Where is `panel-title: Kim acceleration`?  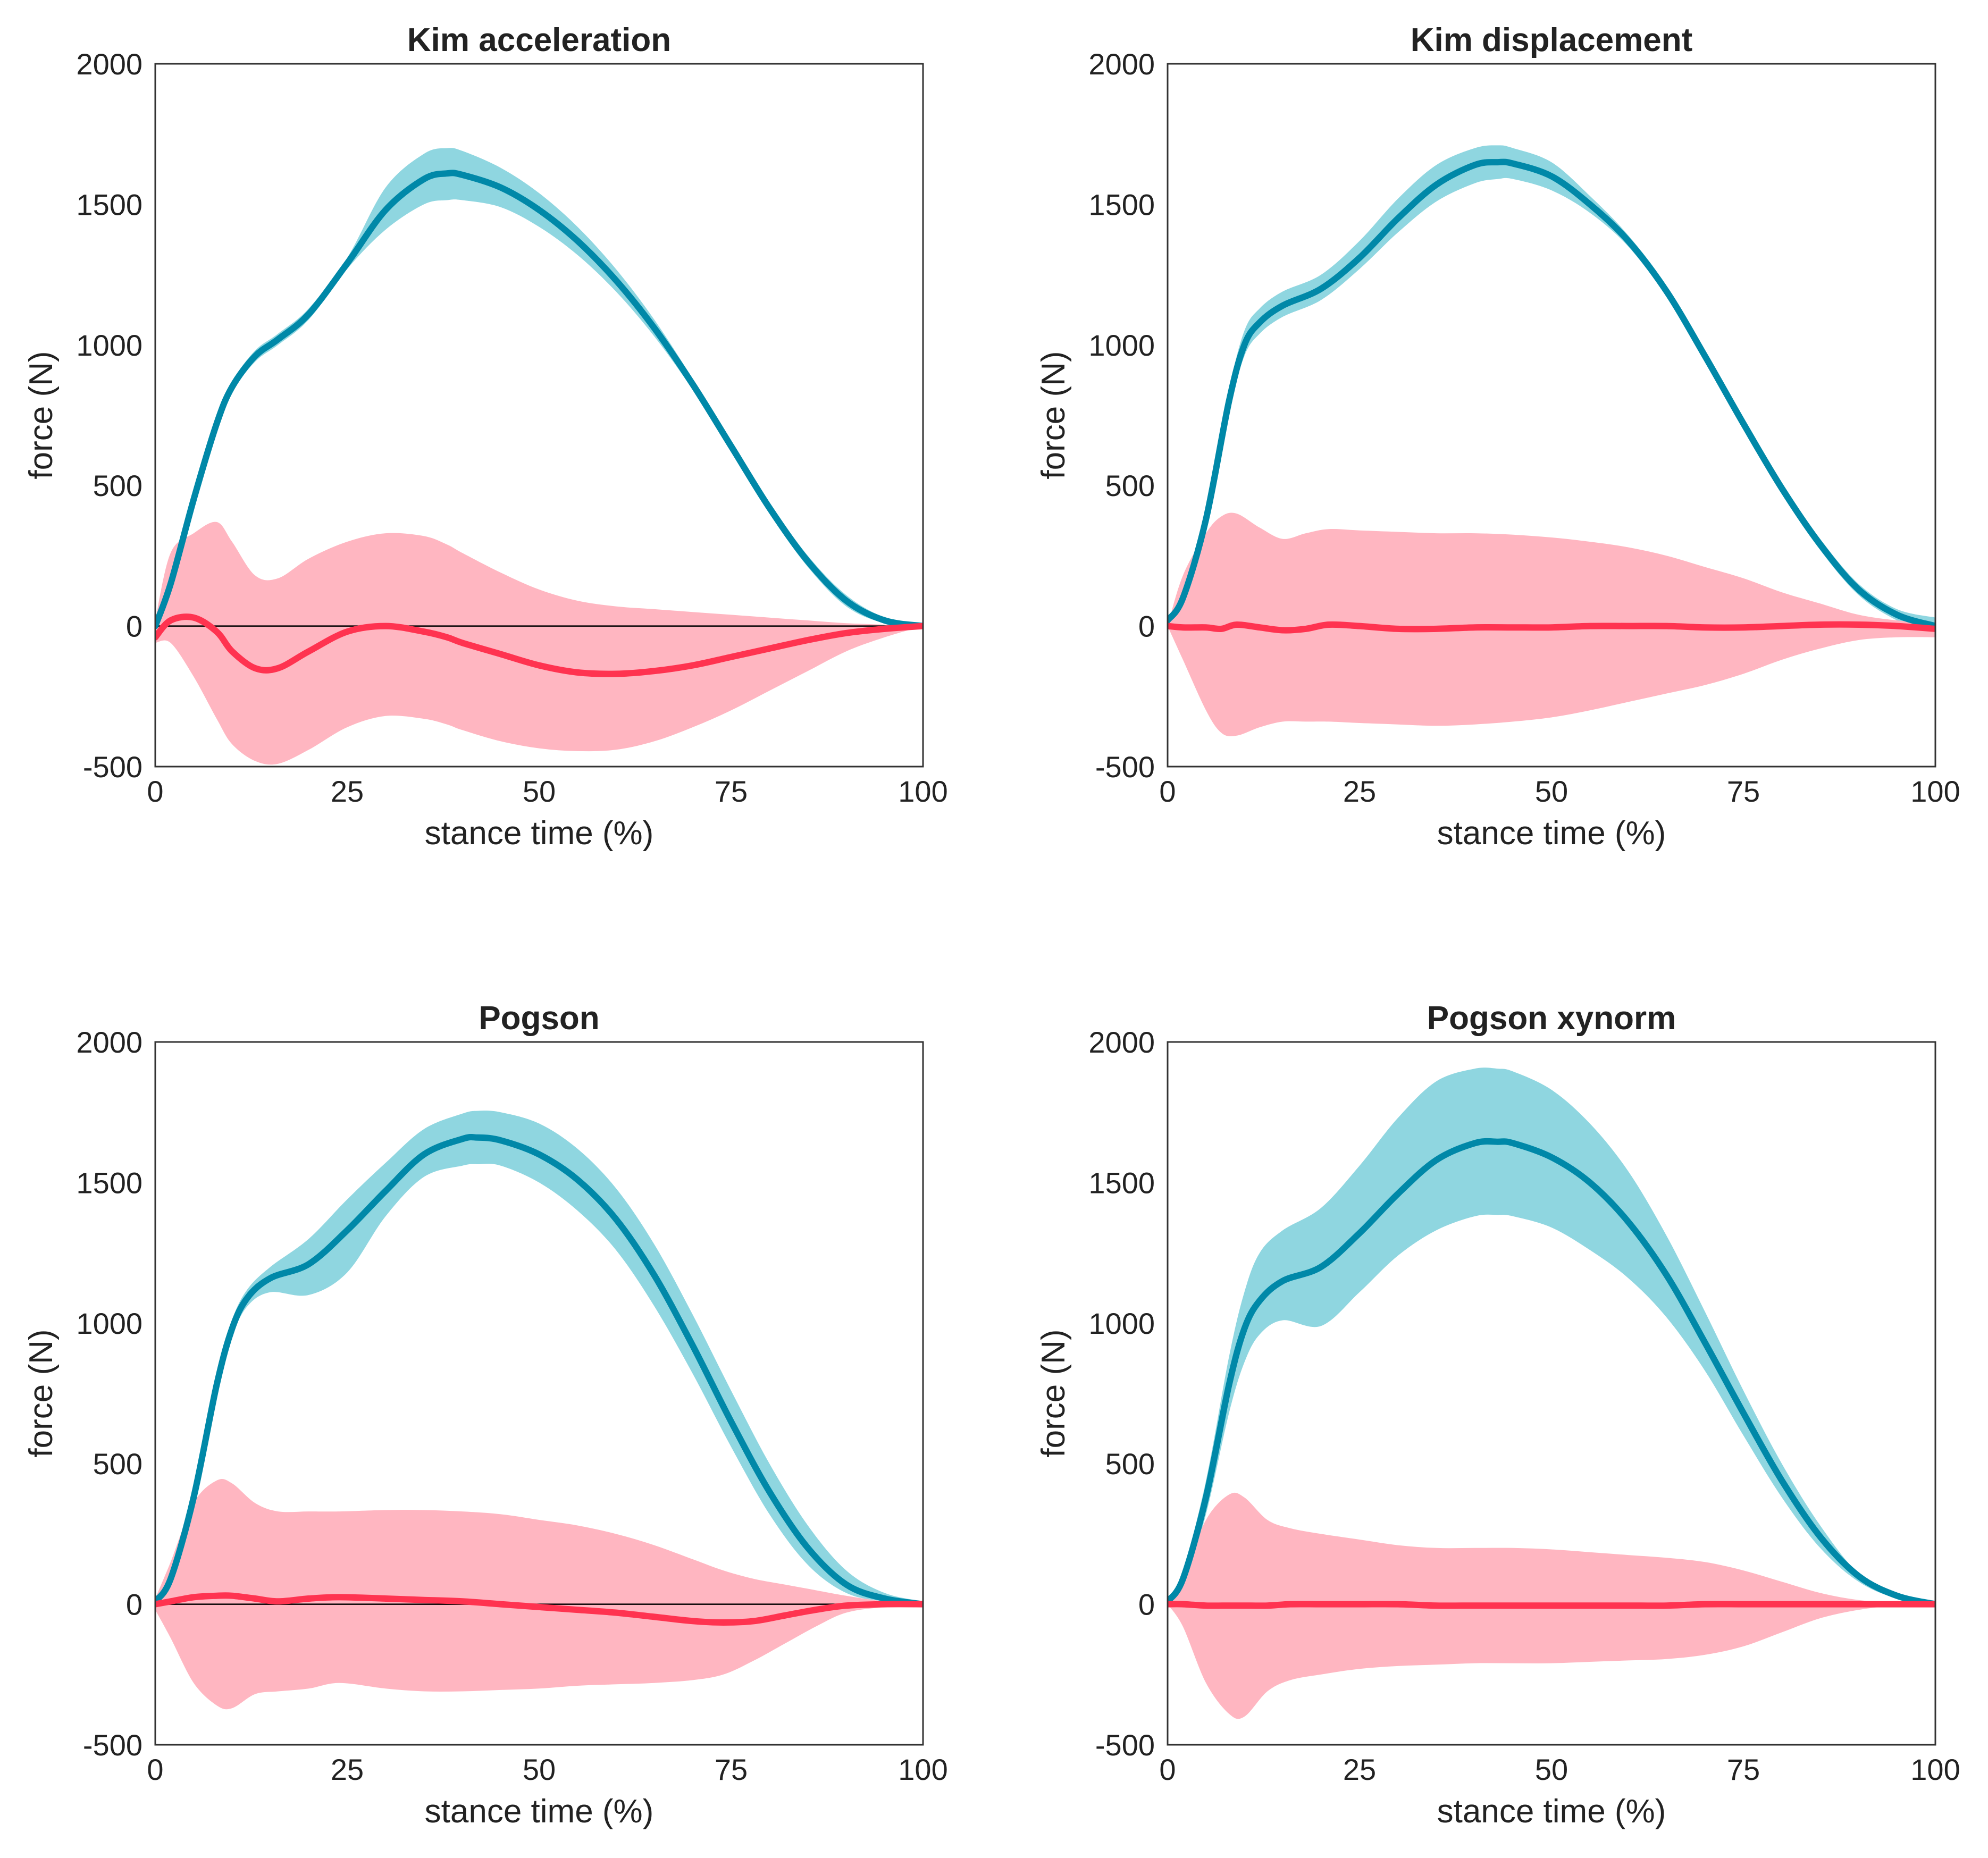
panel-title: Kim acceleration is located at coordinates (539, 40).